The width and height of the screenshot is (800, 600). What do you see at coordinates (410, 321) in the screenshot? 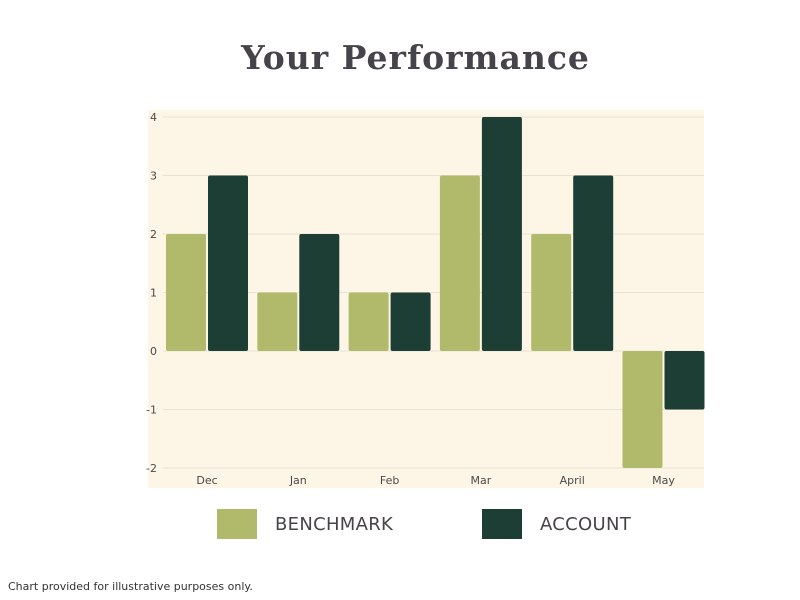
I see `bar-account-feb` at bounding box center [410, 321].